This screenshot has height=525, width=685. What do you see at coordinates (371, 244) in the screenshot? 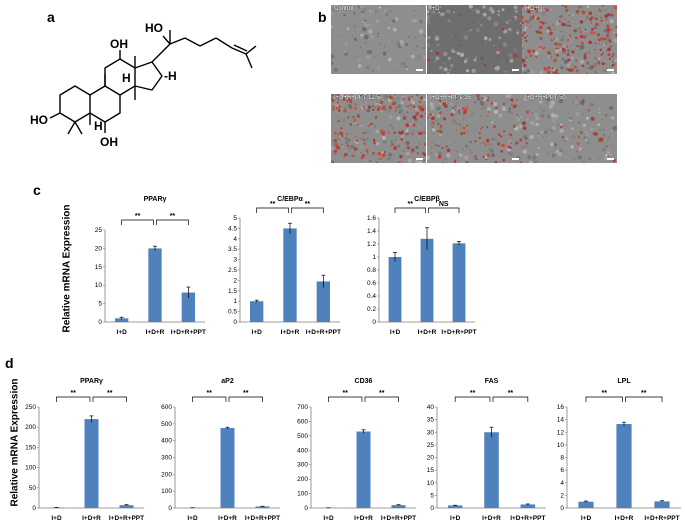
I see `y-tick-label: 1.2` at bounding box center [371, 244].